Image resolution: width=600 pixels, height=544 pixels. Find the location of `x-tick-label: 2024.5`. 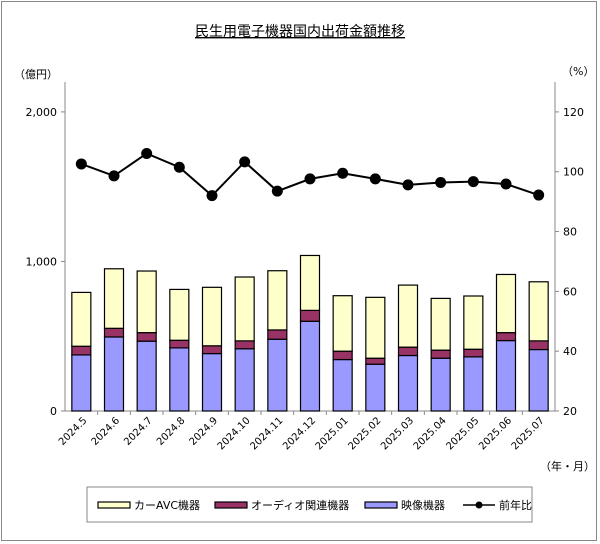

x-tick-label: 2024.5 is located at coordinates (73, 431).